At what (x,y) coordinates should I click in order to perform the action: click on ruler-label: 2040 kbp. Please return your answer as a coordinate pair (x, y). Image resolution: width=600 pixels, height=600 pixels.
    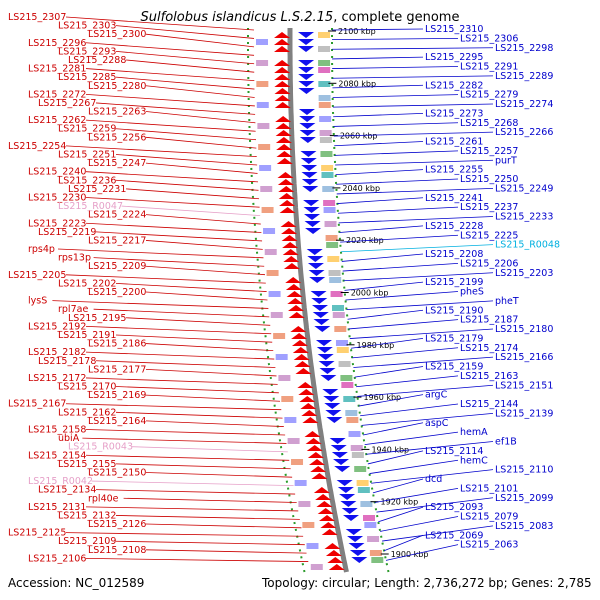
    Looking at the image, I should click on (361, 188).